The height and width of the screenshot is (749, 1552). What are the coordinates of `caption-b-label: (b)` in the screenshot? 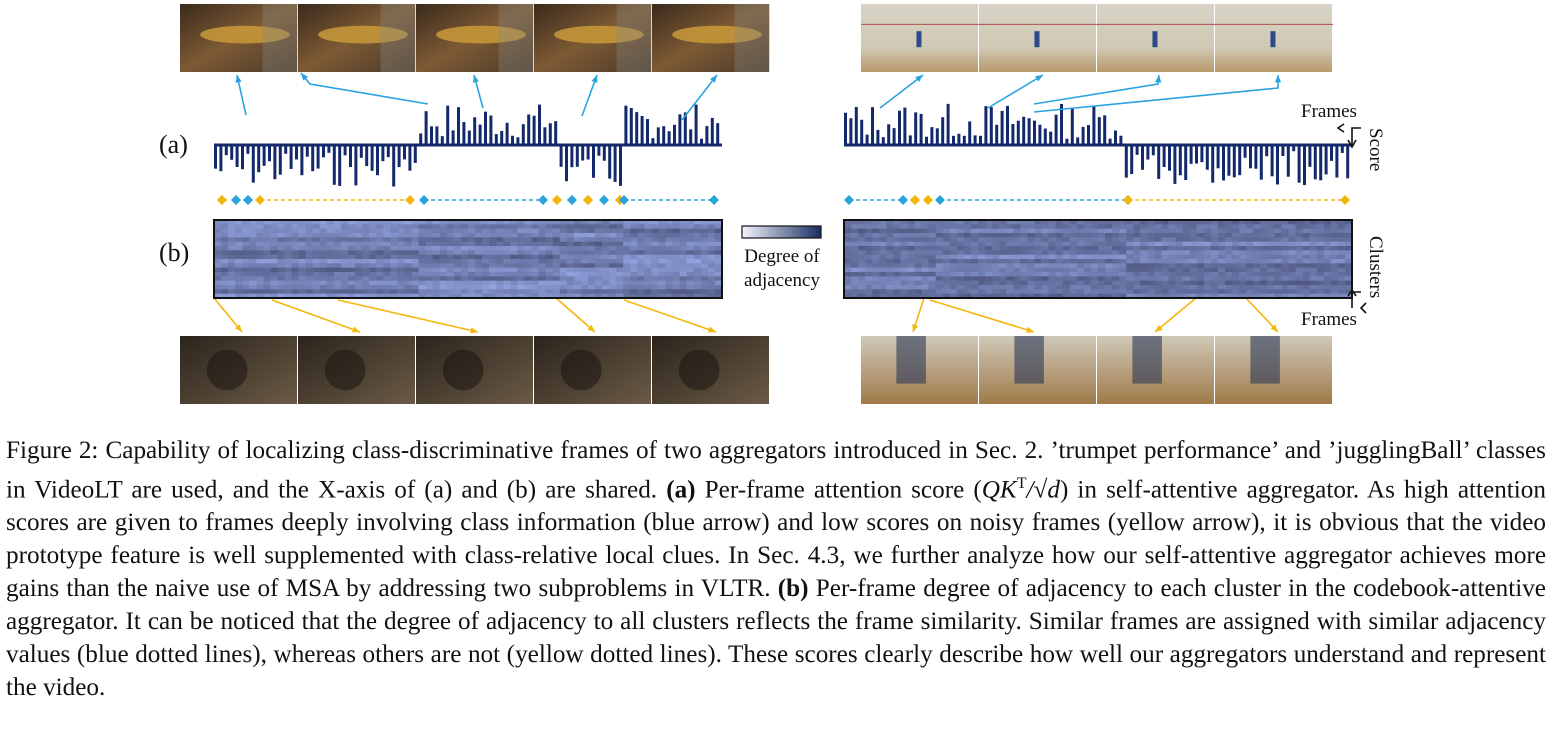 It's located at (793, 589).